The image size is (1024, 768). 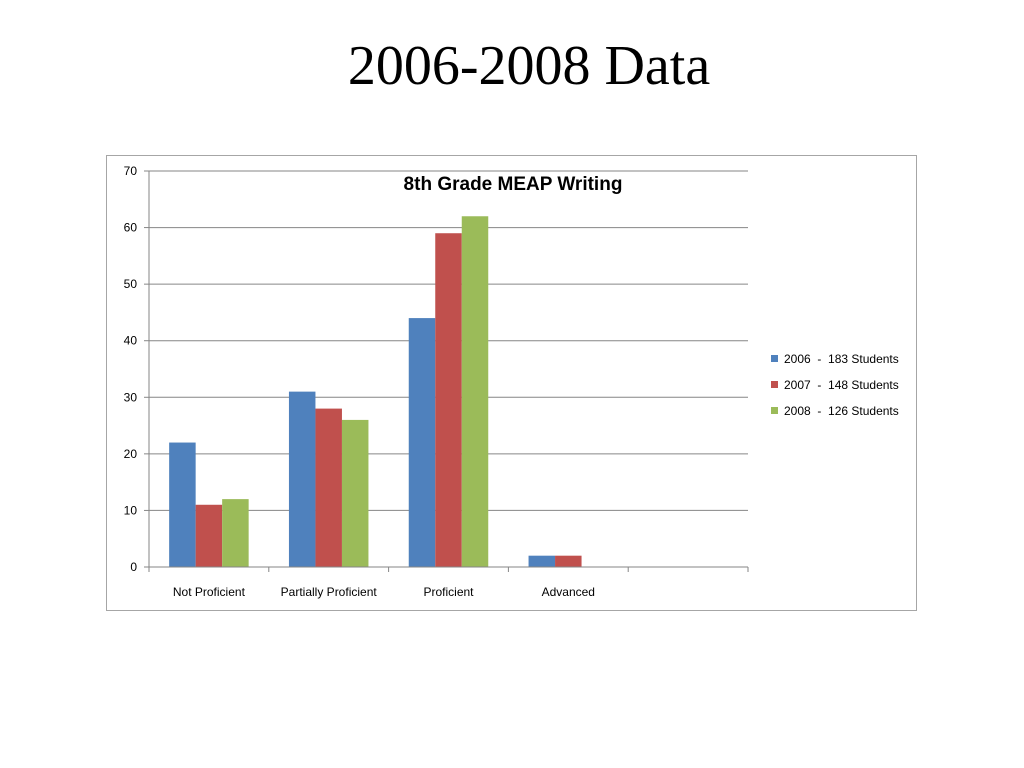 I want to click on y-tick-label: 40, so click(x=131, y=341).